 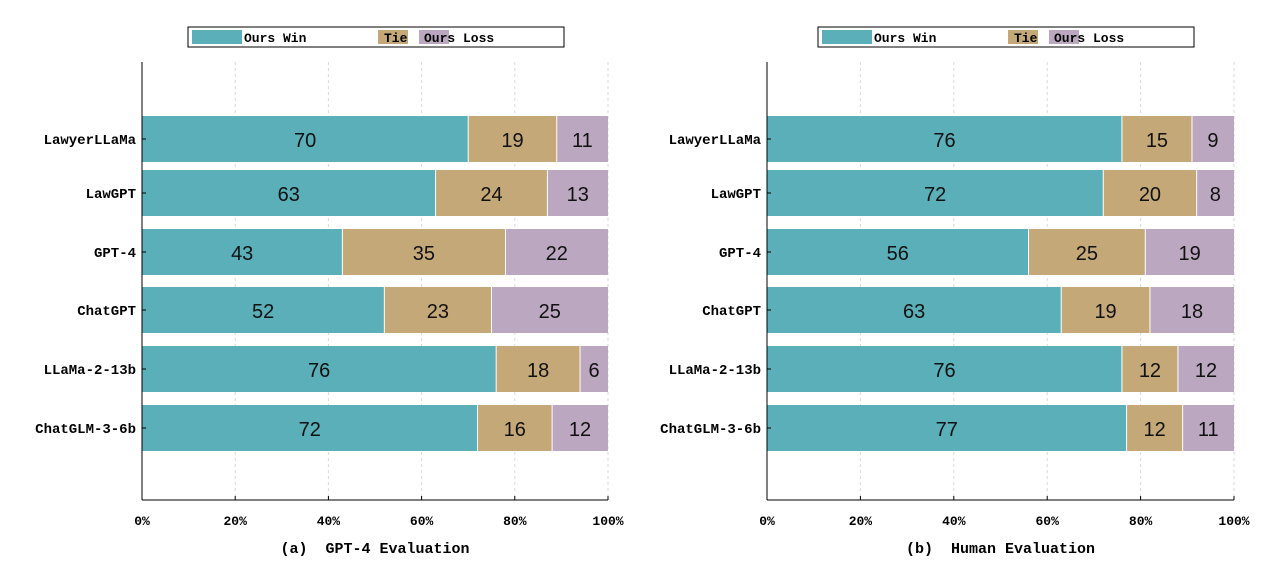 I want to click on data-label: 43, so click(x=242, y=254).